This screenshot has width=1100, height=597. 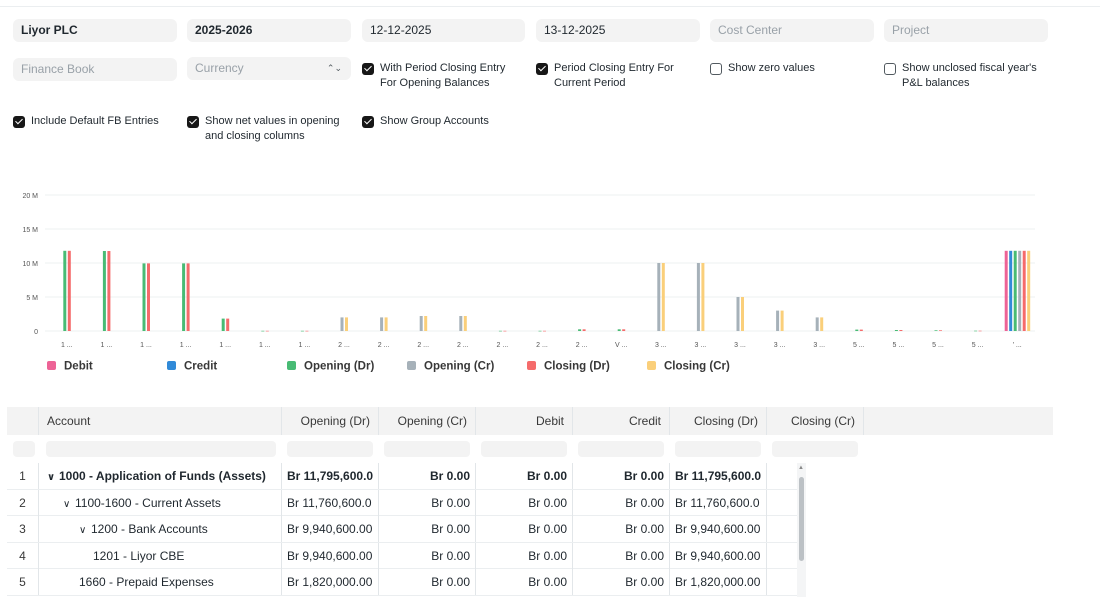 What do you see at coordinates (621, 421) in the screenshot?
I see `header-credit: Credit` at bounding box center [621, 421].